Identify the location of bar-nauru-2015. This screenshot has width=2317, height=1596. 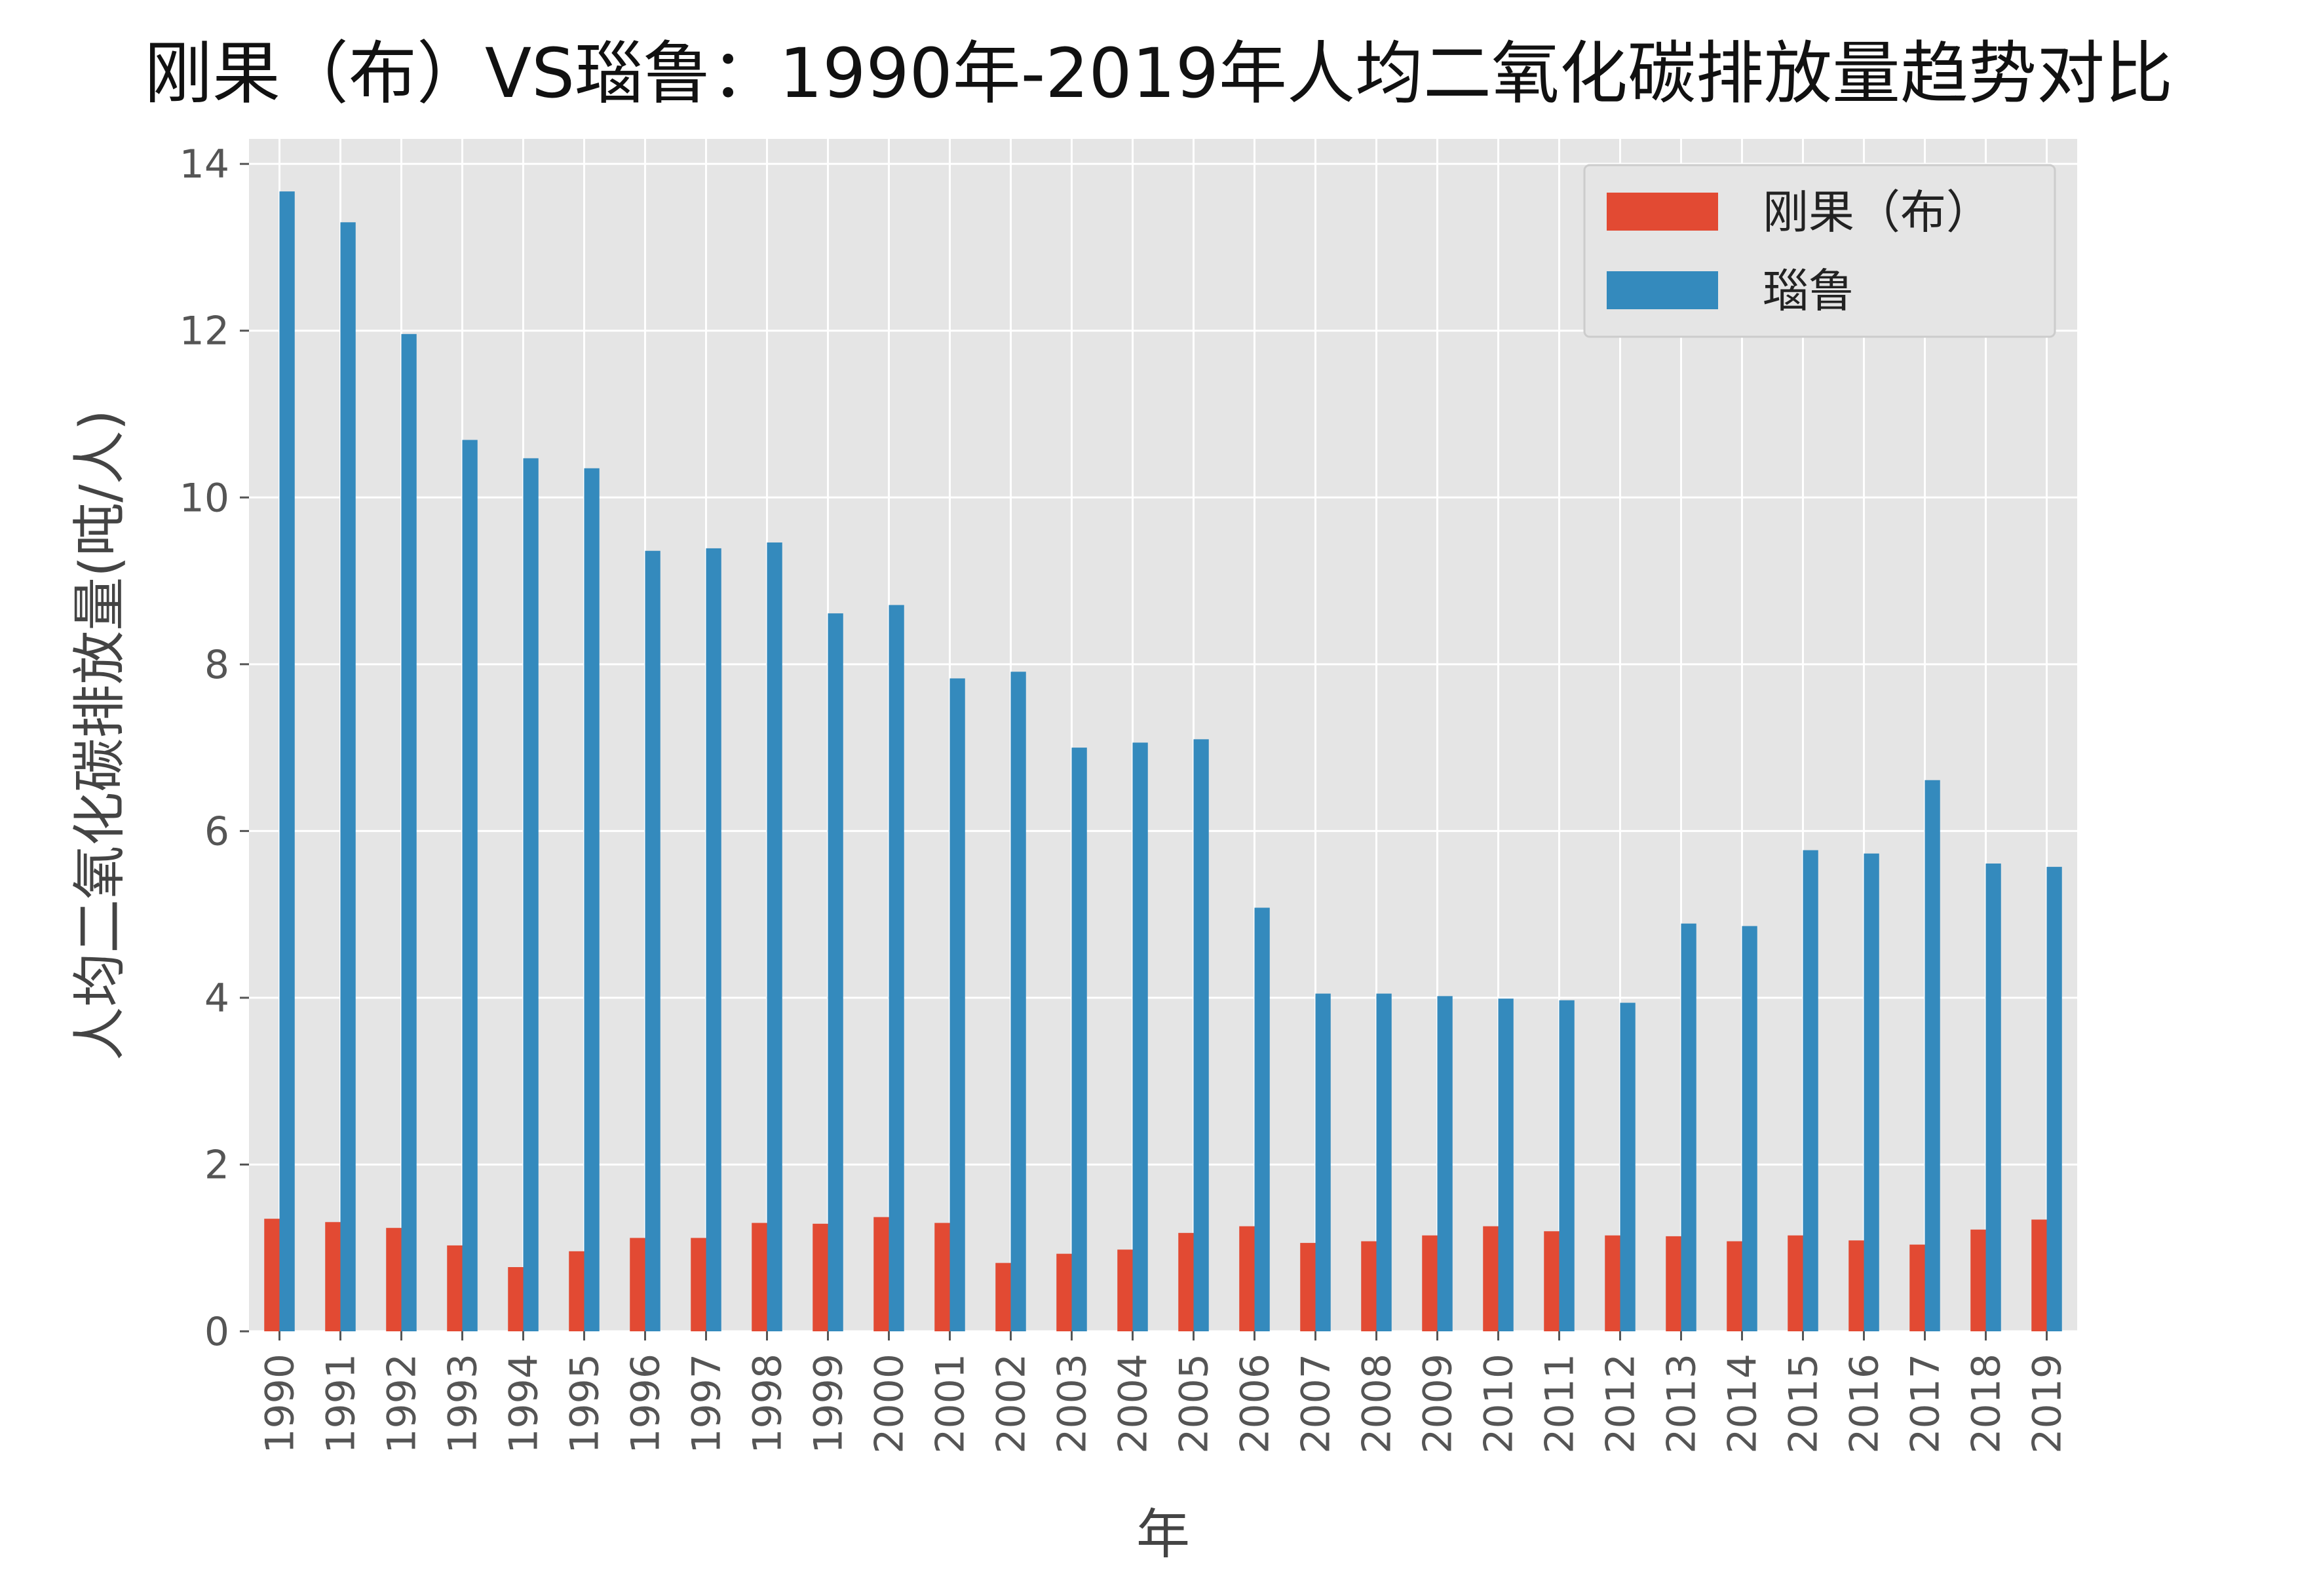
(1810, 1090).